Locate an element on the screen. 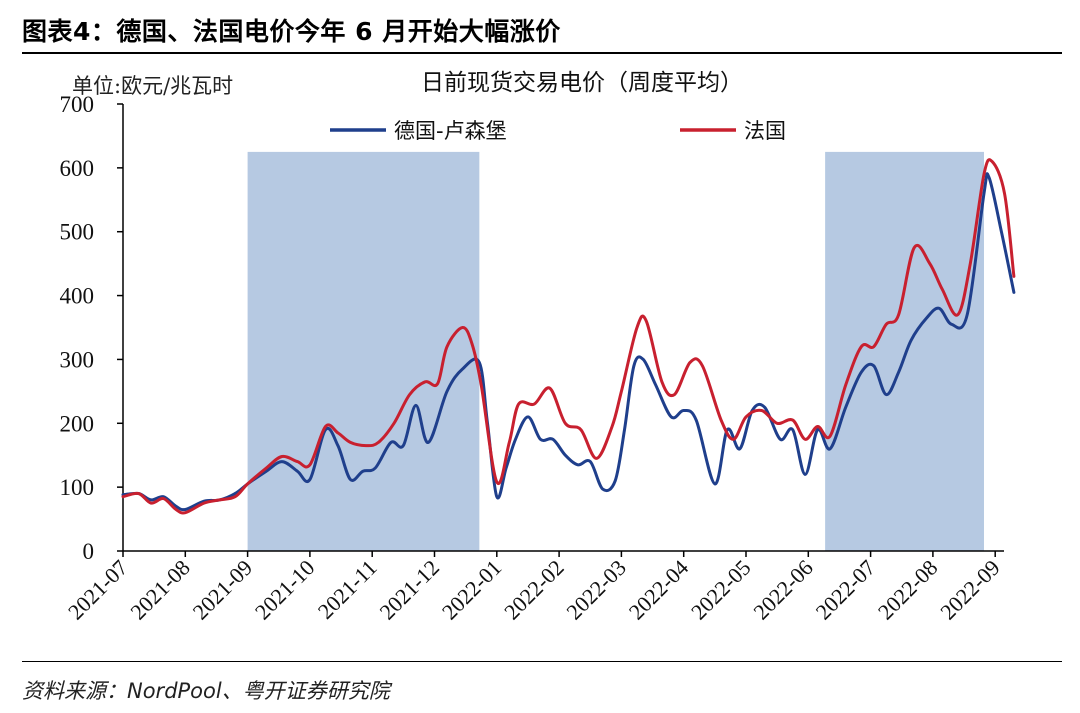 Image resolution: width=1080 pixels, height=713 pixels. y-ticks: 0 100 200 300 400 500 600 700 is located at coordinates (91, 328).